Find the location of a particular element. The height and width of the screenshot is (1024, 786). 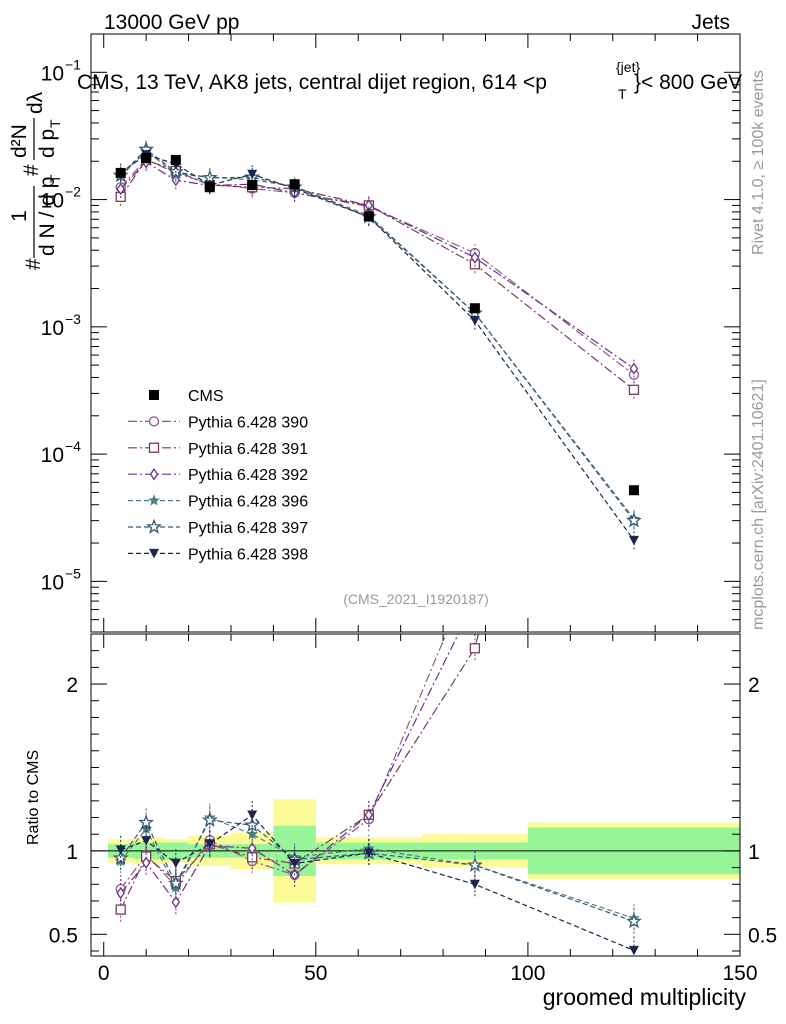

ylabel-one: 1 is located at coordinates (19, 216).